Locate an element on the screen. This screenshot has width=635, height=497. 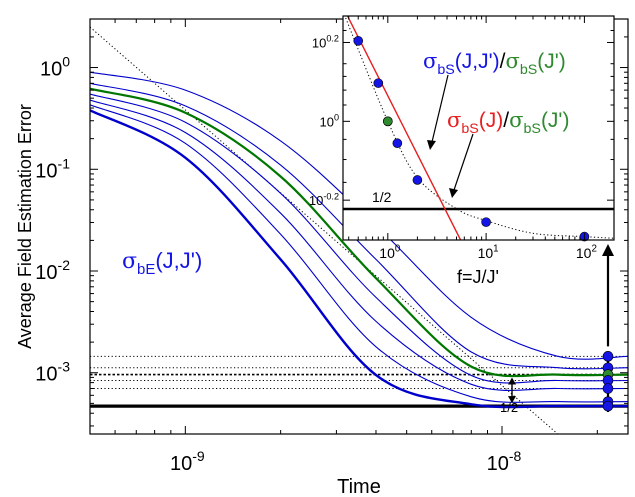
legend-entry: σbS(J,J')/σbS(J') is located at coordinates (494, 63).